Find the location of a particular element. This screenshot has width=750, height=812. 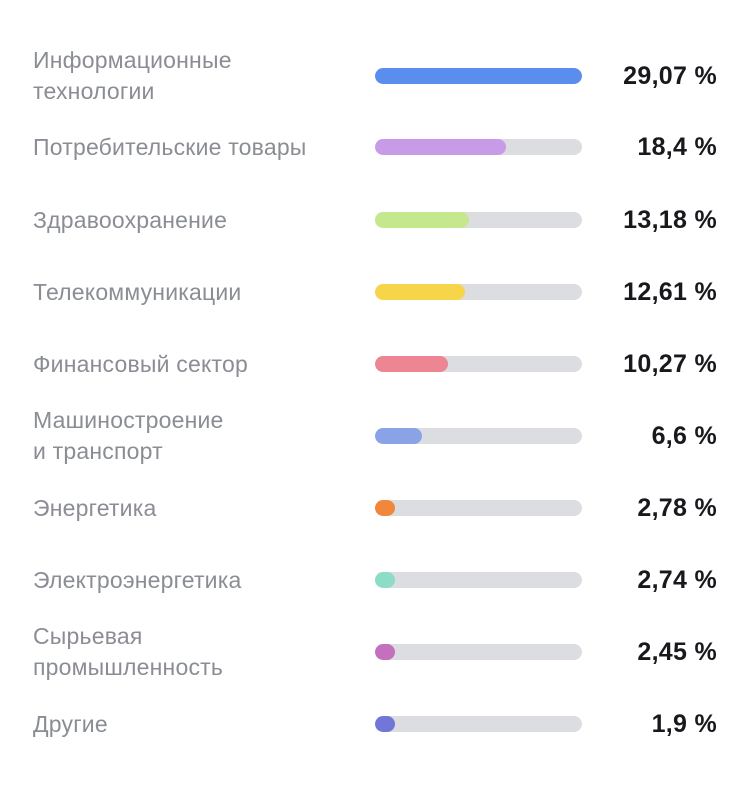

bar-row: Здравоохранение 13,18 % is located at coordinates (375, 220).